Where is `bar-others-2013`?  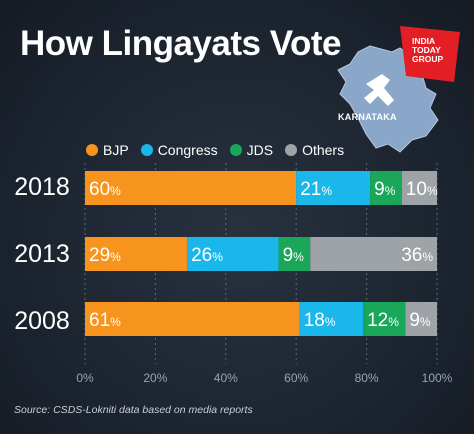
bar-others-2013 is located at coordinates (373, 254).